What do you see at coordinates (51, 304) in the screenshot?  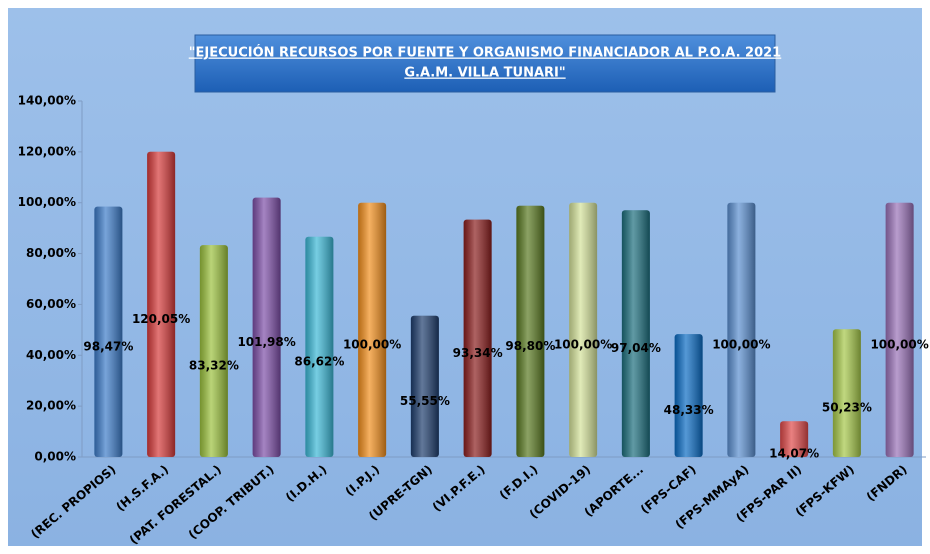 I see `y-tick-label: 60,00%` at bounding box center [51, 304].